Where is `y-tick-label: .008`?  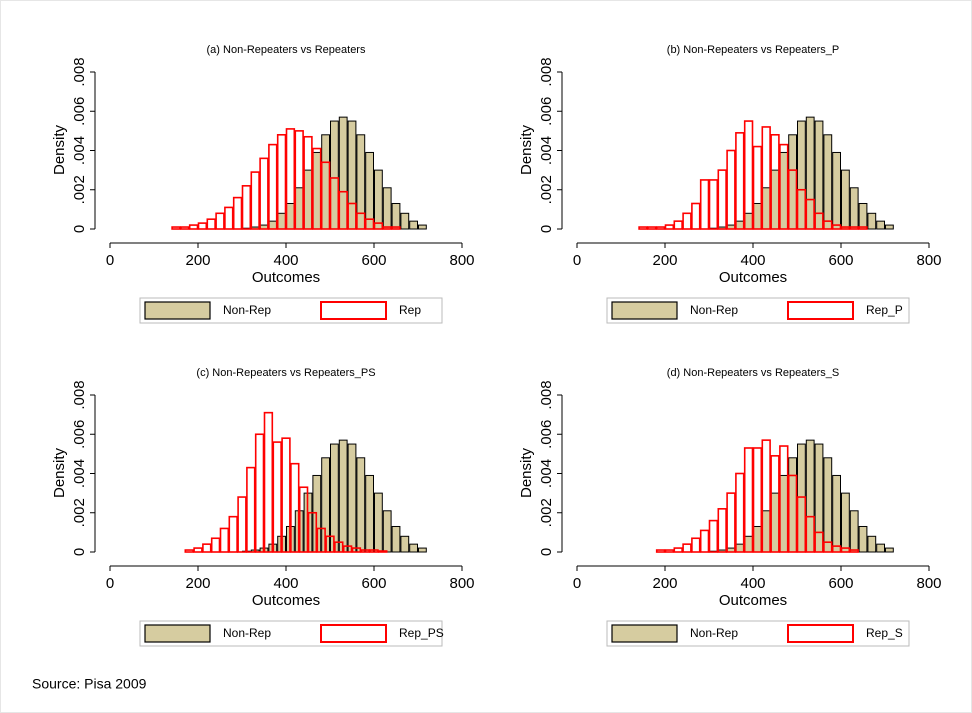
y-tick-label: .008 is located at coordinates (546, 71).